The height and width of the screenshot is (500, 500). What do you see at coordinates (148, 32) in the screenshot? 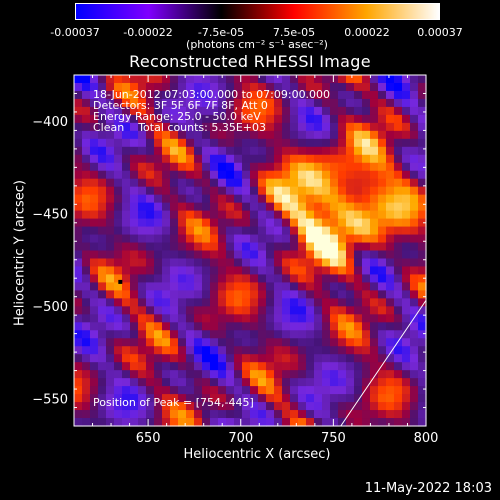
I see `colorbar-tick: -0.00022` at bounding box center [148, 32].